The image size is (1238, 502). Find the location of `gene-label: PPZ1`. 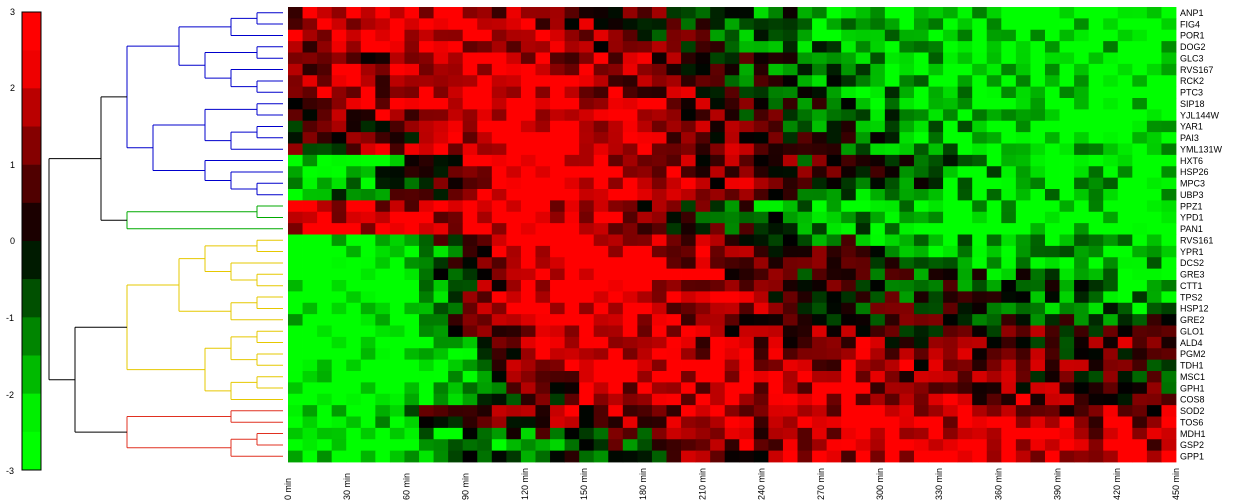

gene-label: PPZ1 is located at coordinates (1191, 206).